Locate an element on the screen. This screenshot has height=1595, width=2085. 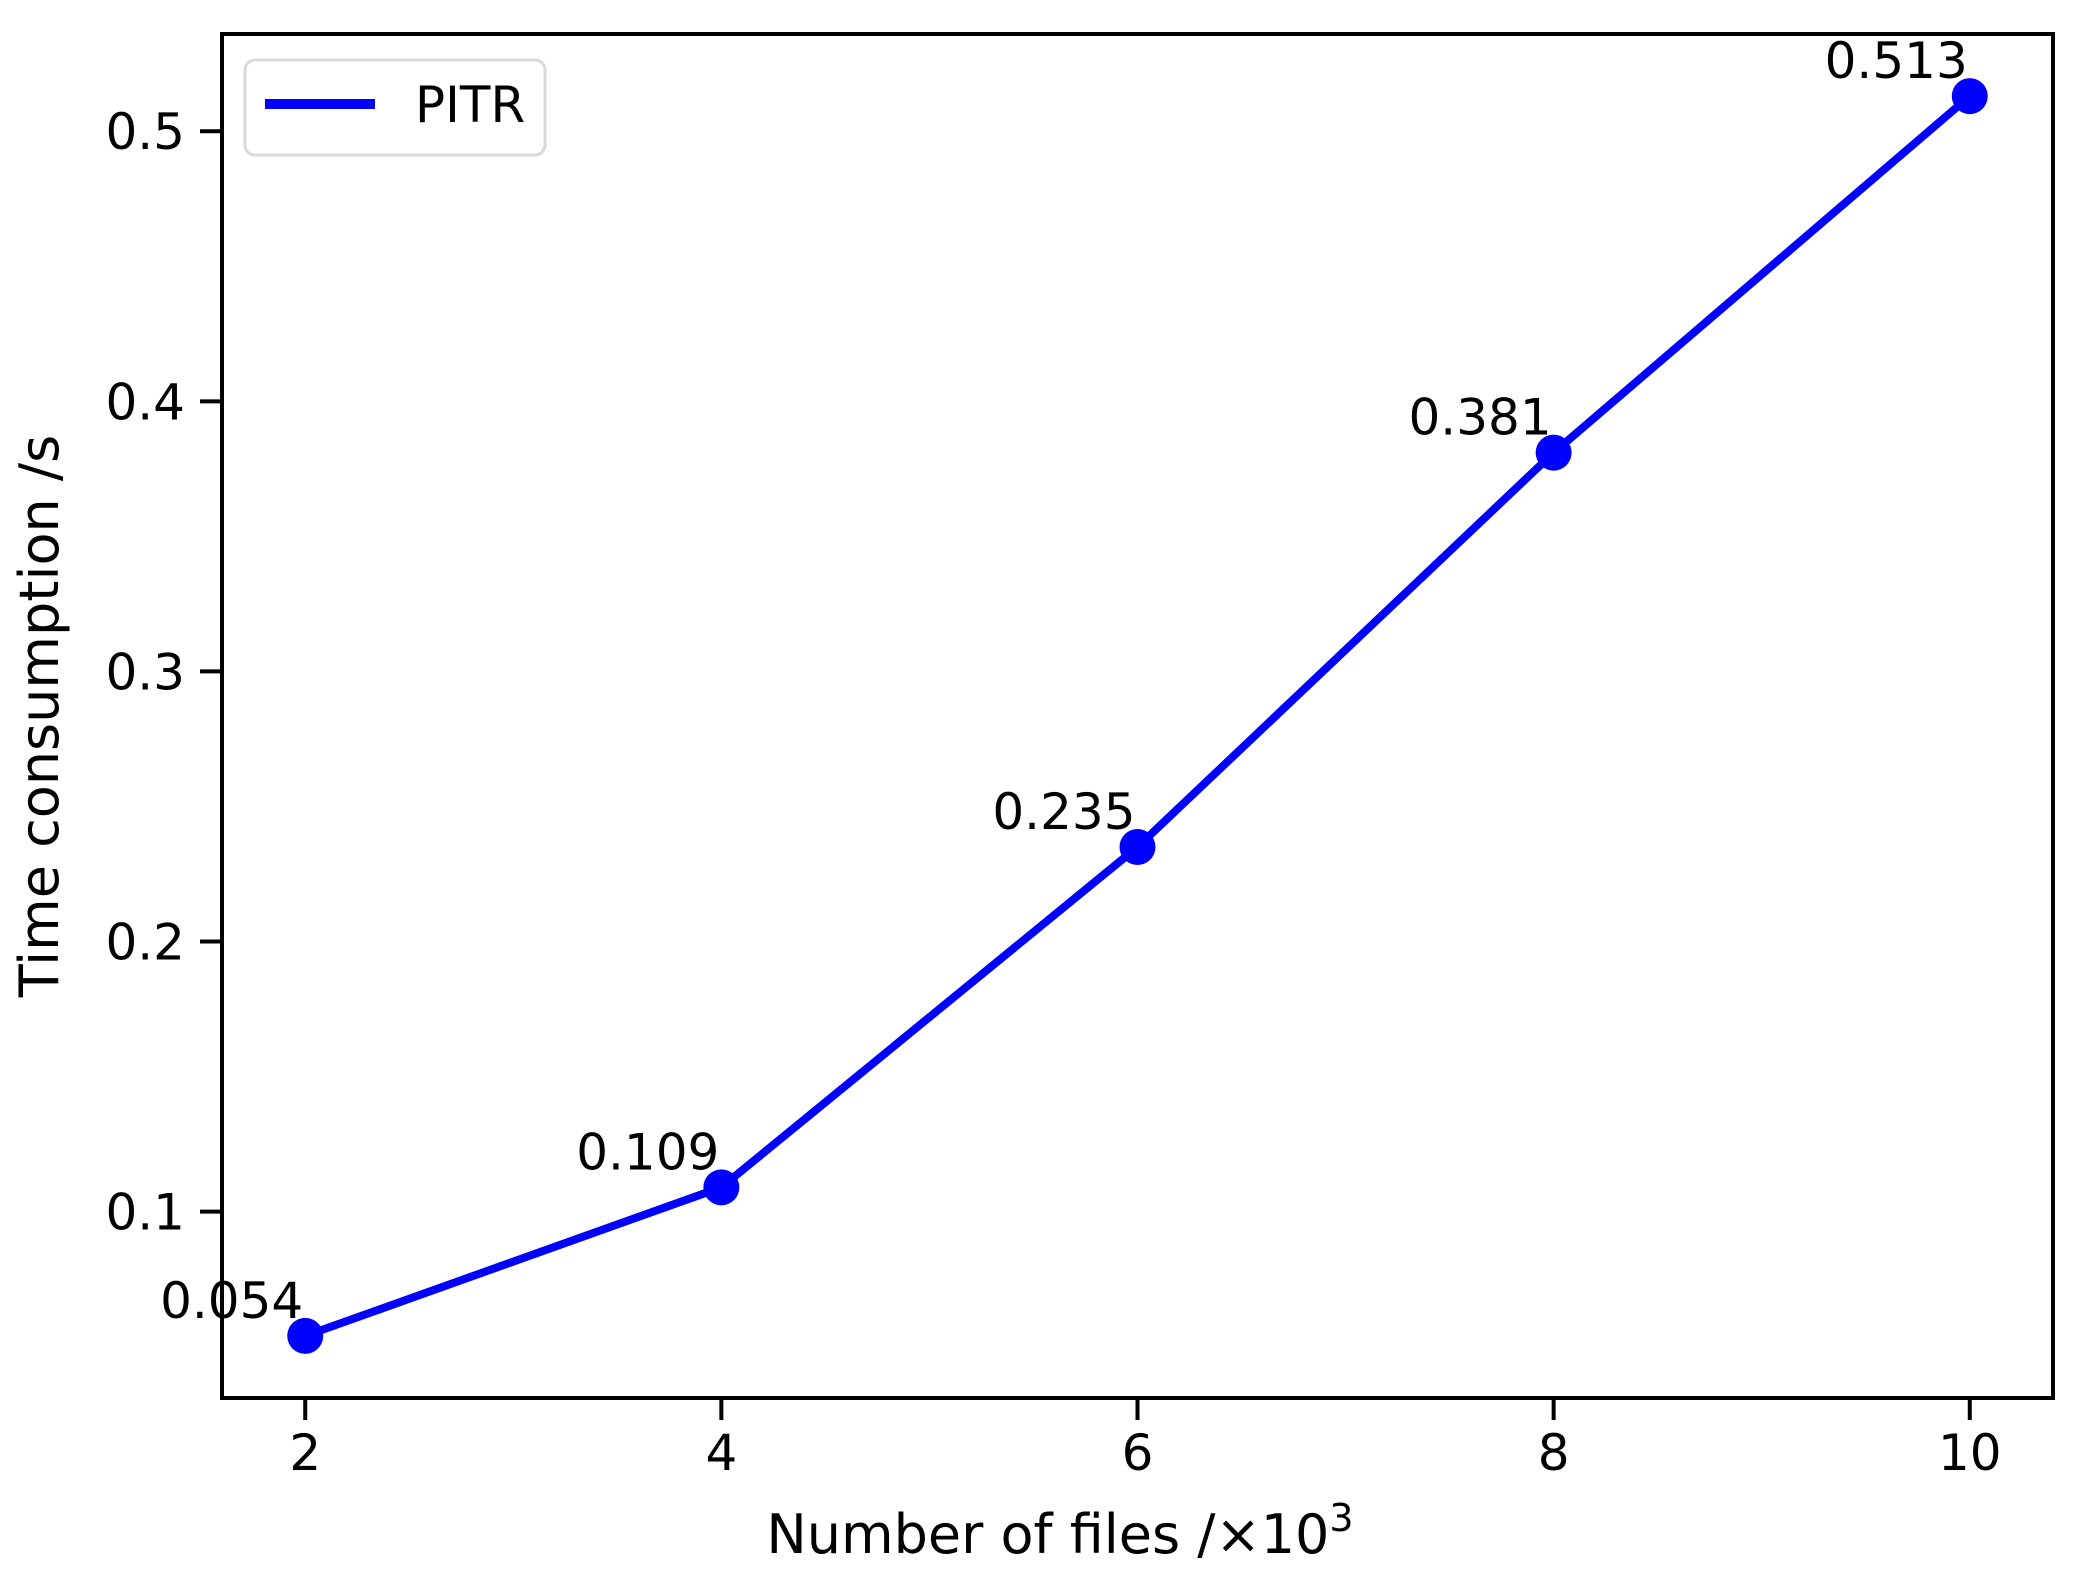
x-axis-label-superscript: 3 is located at coordinates (1341, 1518).